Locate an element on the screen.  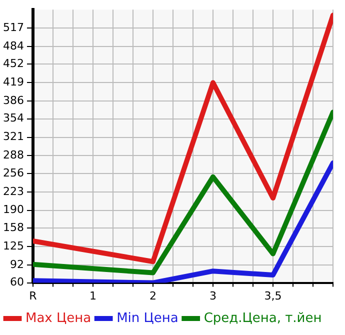
x-tick-label: 3,5 is located at coordinates (273, 295).